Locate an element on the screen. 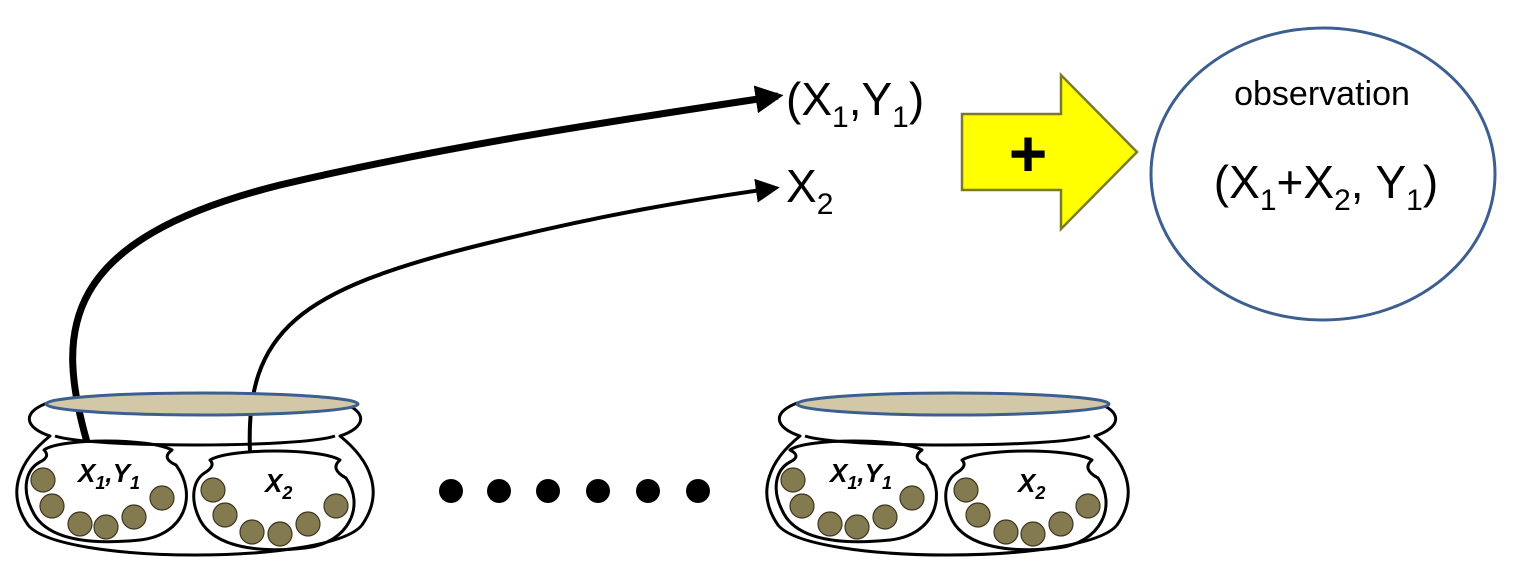 The width and height of the screenshot is (1514, 579). pot-1-inner-outline is located at coordinates (195, 440).